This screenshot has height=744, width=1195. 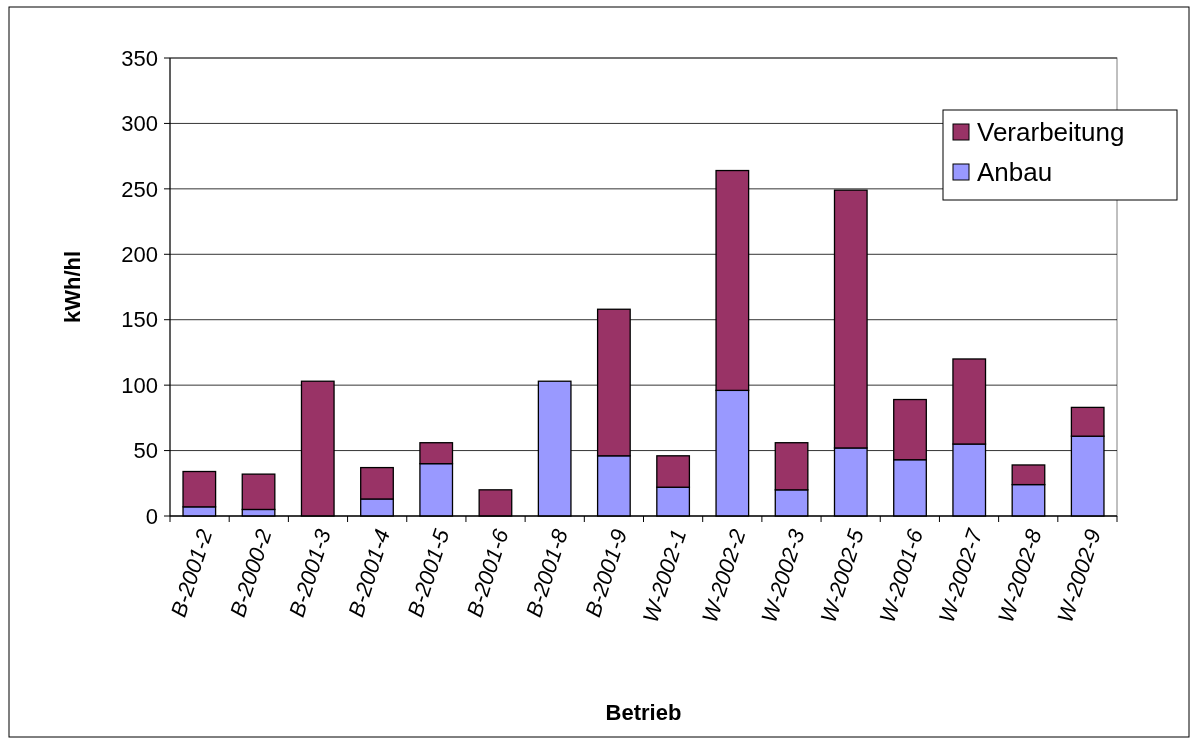 What do you see at coordinates (1051, 132) in the screenshot?
I see `legend-label: Verarbeitung` at bounding box center [1051, 132].